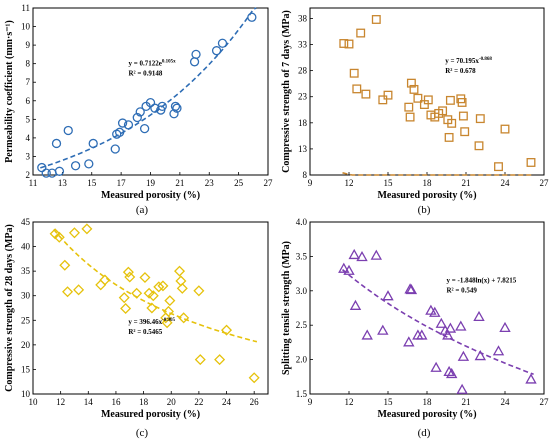 The height and width of the screenshot is (441, 550). Describe the element at coordinates (302, 360) in the screenshot. I see `y-tick-label: 2.0` at that location.